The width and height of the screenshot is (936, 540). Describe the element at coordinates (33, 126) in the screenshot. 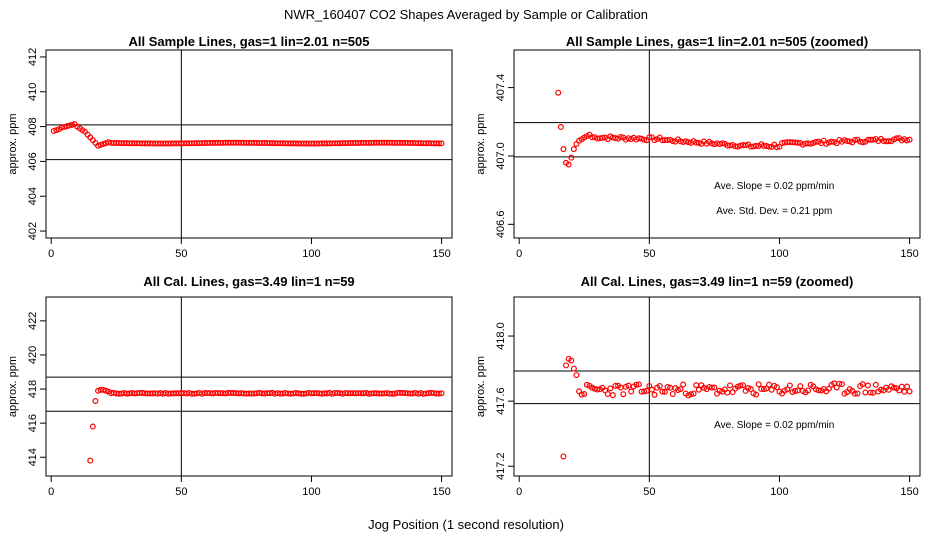

I see `y-tick-label: 408` at that location.